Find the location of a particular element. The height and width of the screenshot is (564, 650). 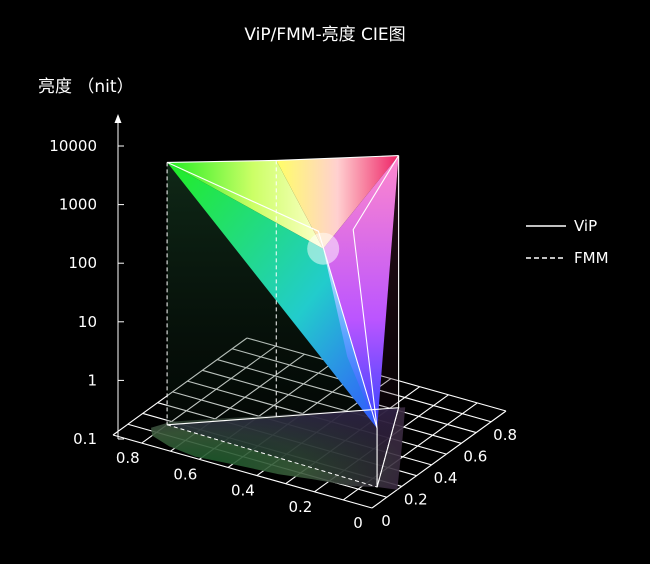

y-tick-label: 0.2 is located at coordinates (301, 507).